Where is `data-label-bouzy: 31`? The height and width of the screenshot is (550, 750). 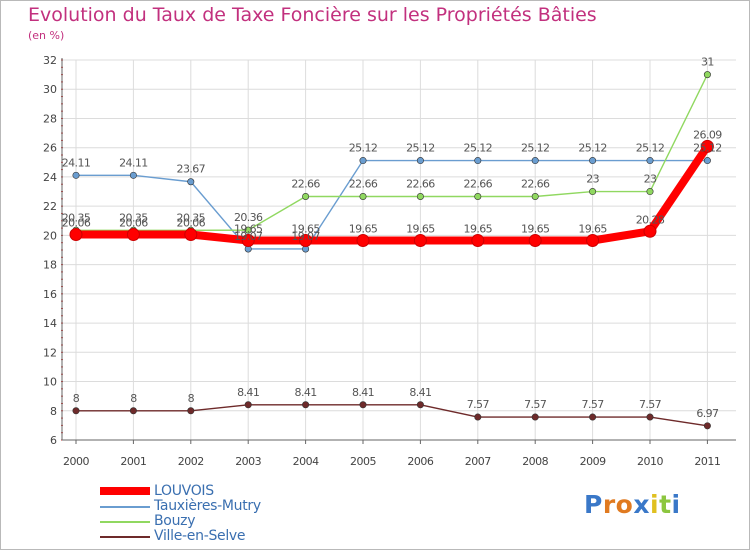
data-label-bouzy: 31 is located at coordinates (707, 62).